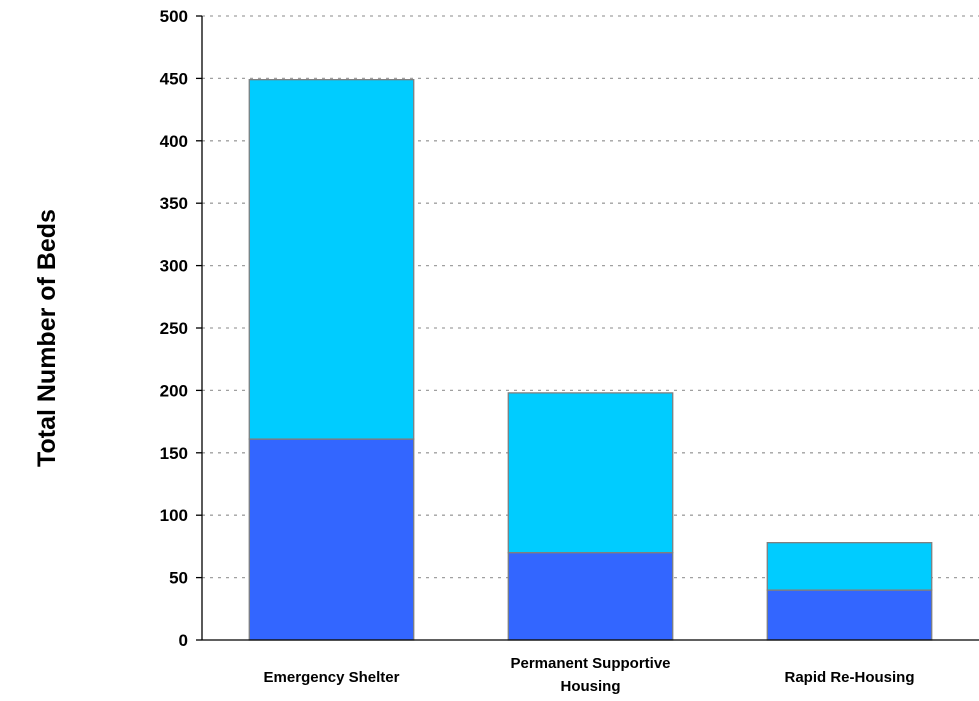  I want to click on y-tick-label: 100, so click(174, 515).